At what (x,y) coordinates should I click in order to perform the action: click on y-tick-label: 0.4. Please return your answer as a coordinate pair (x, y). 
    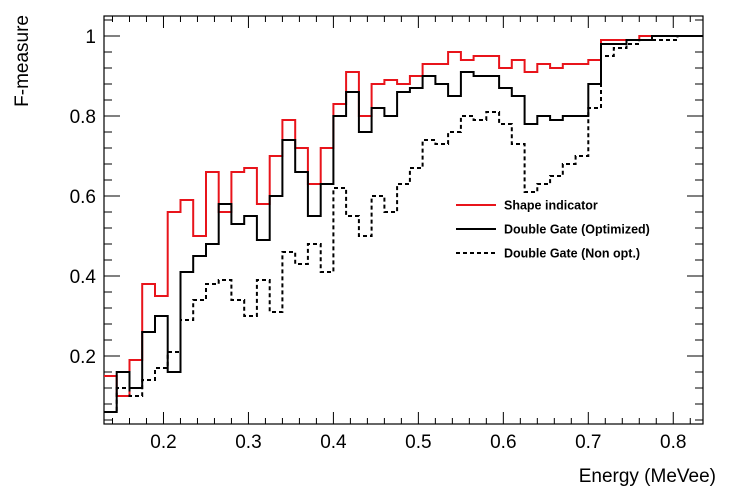
    Looking at the image, I should click on (83, 277).